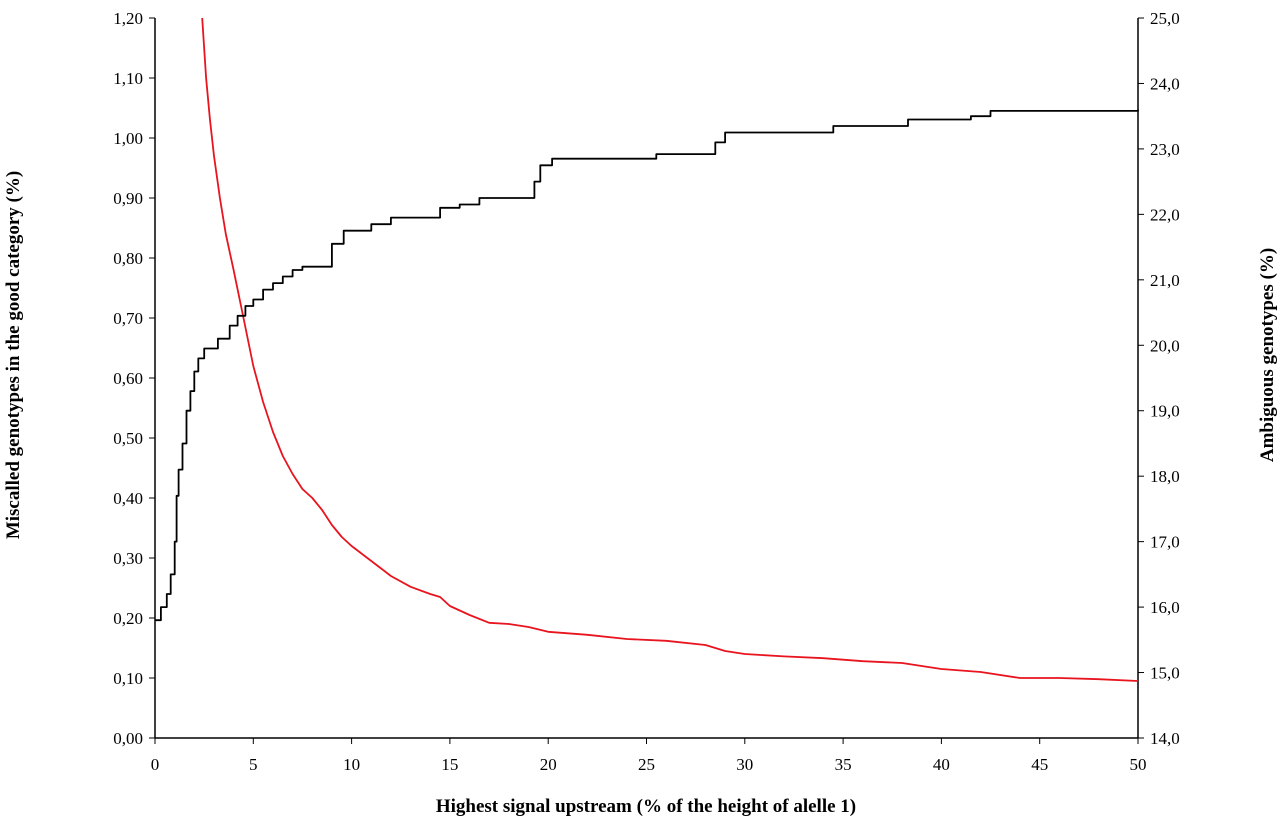 The height and width of the screenshot is (818, 1280). I want to click on right-y-axis-title: Ambiguous genotypes (%), so click(1267, 355).